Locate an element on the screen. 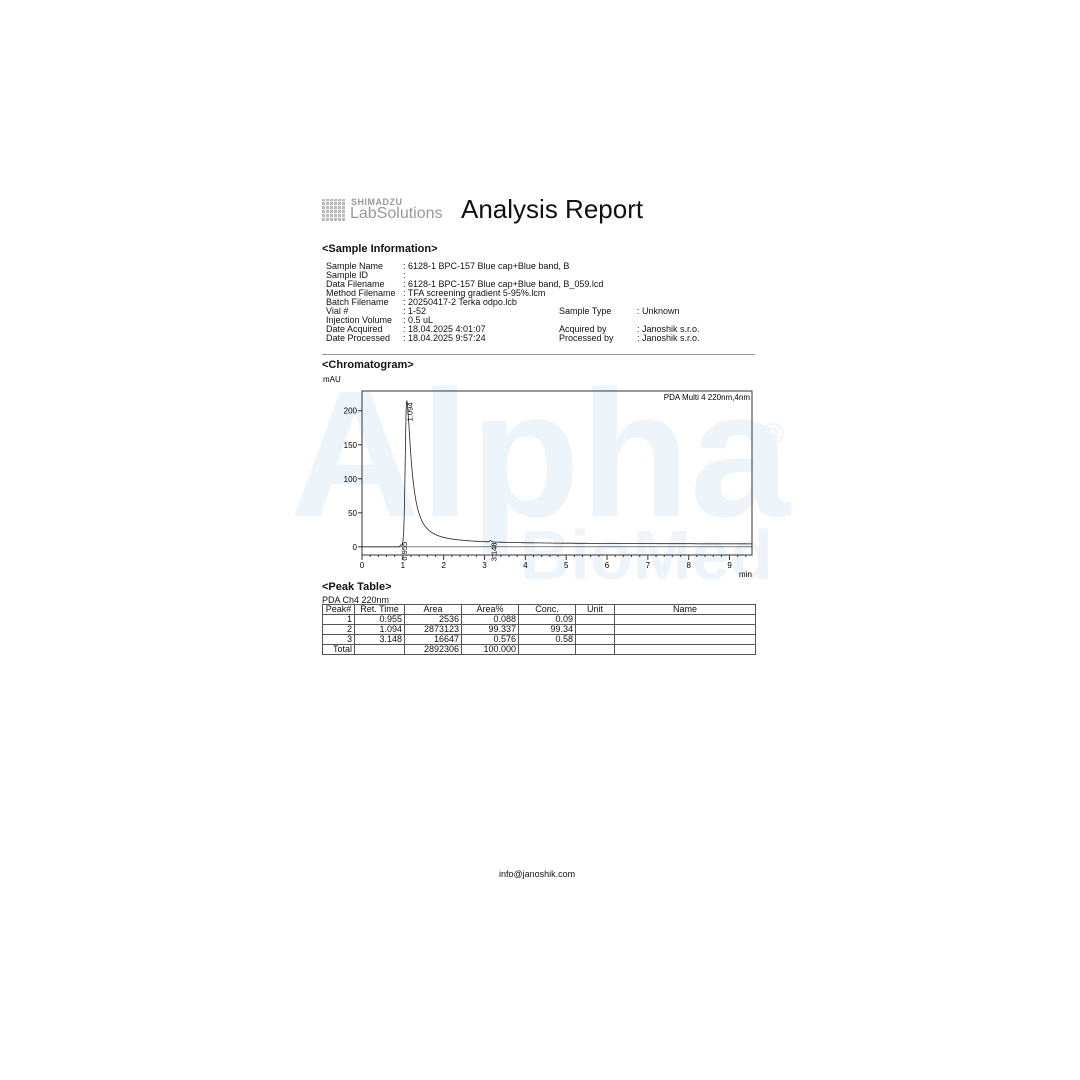 The width and height of the screenshot is (1080, 1080). table-row: 1 0.955 2536 0.088 0.09 is located at coordinates (539, 619).